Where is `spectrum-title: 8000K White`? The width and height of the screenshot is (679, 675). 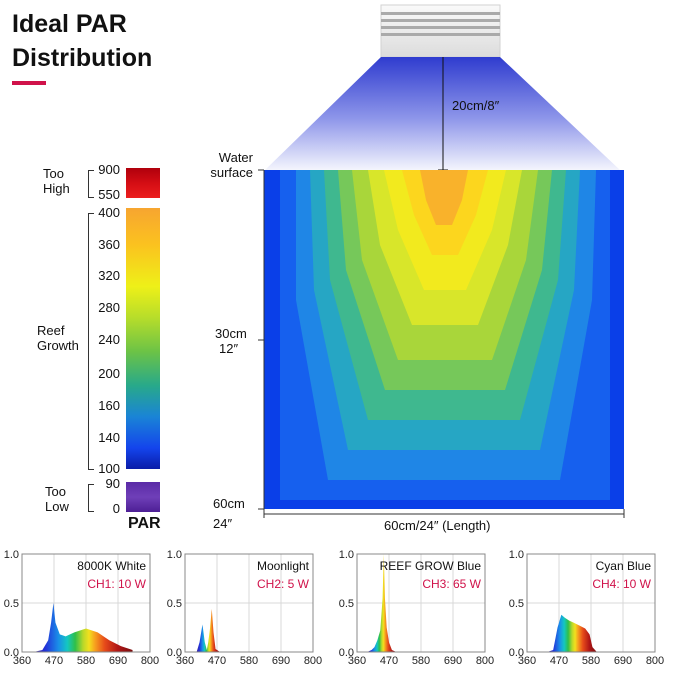
spectrum-title: 8000K White is located at coordinates (111, 566).